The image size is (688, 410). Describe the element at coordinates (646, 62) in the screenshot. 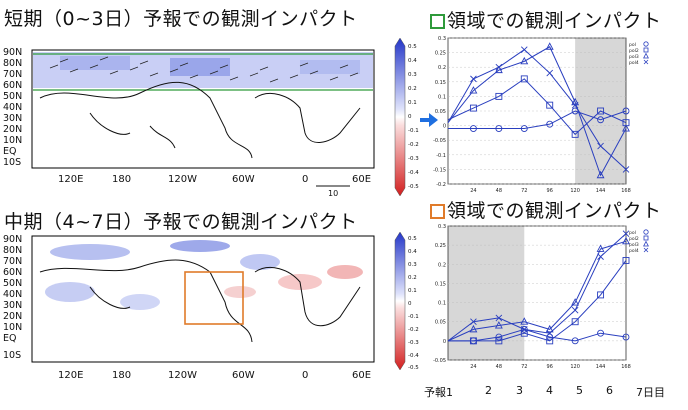

I see `legend-marker-x` at that location.